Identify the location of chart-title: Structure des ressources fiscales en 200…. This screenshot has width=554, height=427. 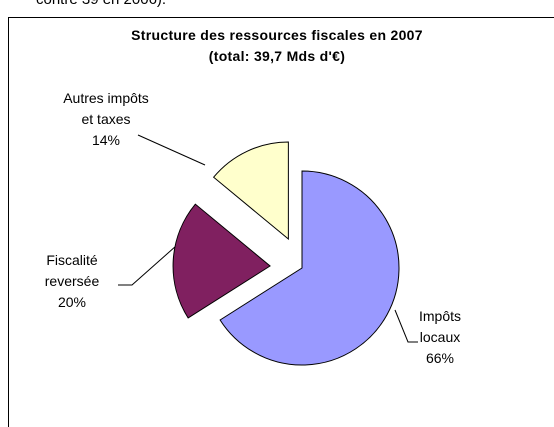
(277, 35).